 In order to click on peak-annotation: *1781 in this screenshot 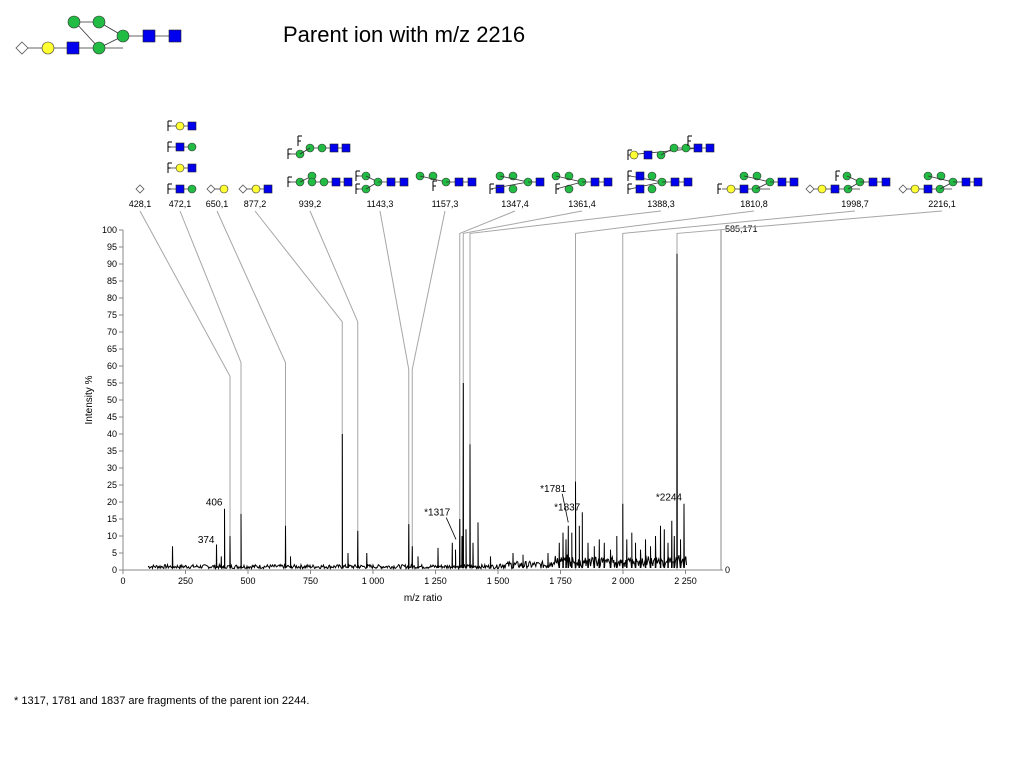, I will do `click(553, 489)`.